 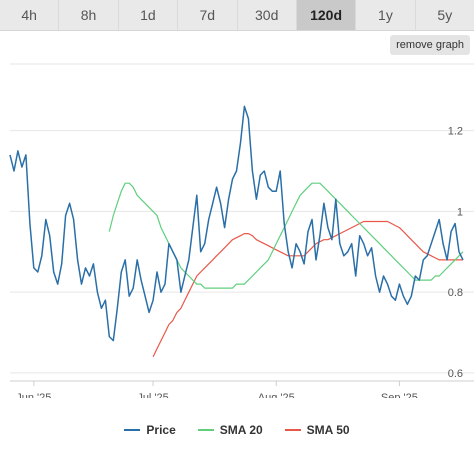 I want to click on legend-item-sma-50: SMA 50, so click(x=317, y=430).